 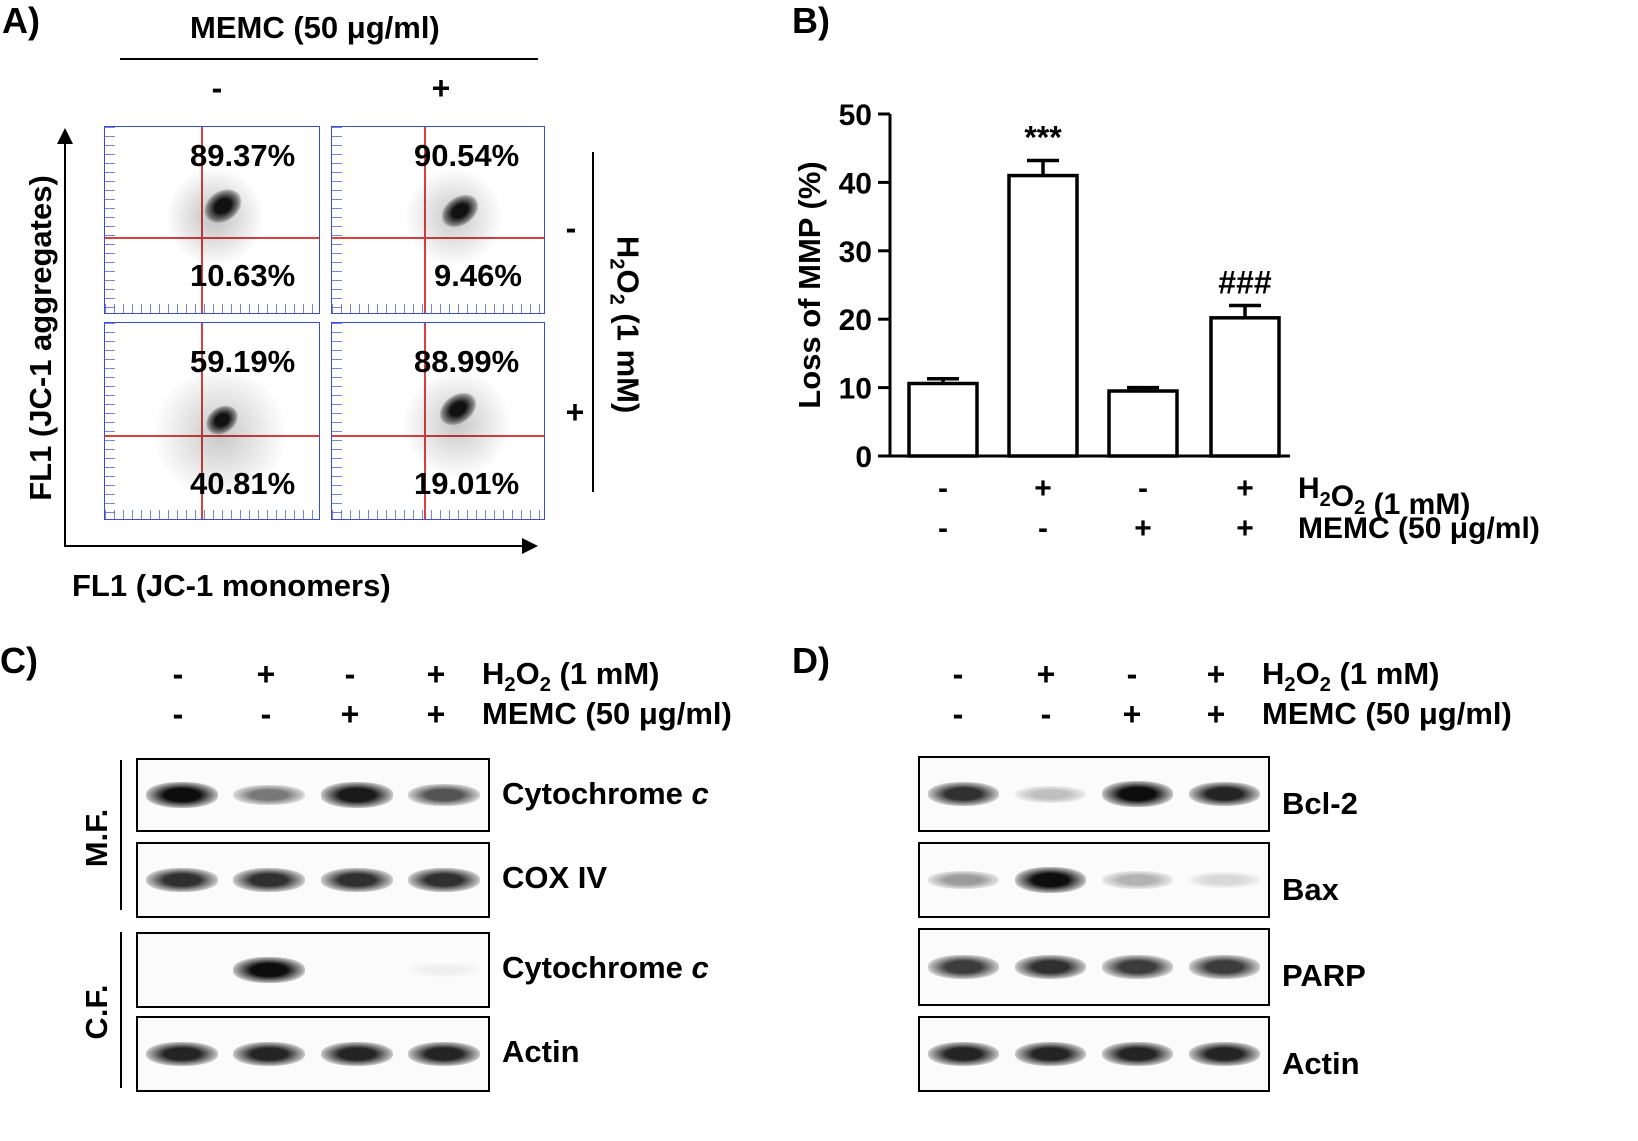 I want to click on panel-c-treatment-label: H2O2 (1 mM), so click(x=571, y=676).